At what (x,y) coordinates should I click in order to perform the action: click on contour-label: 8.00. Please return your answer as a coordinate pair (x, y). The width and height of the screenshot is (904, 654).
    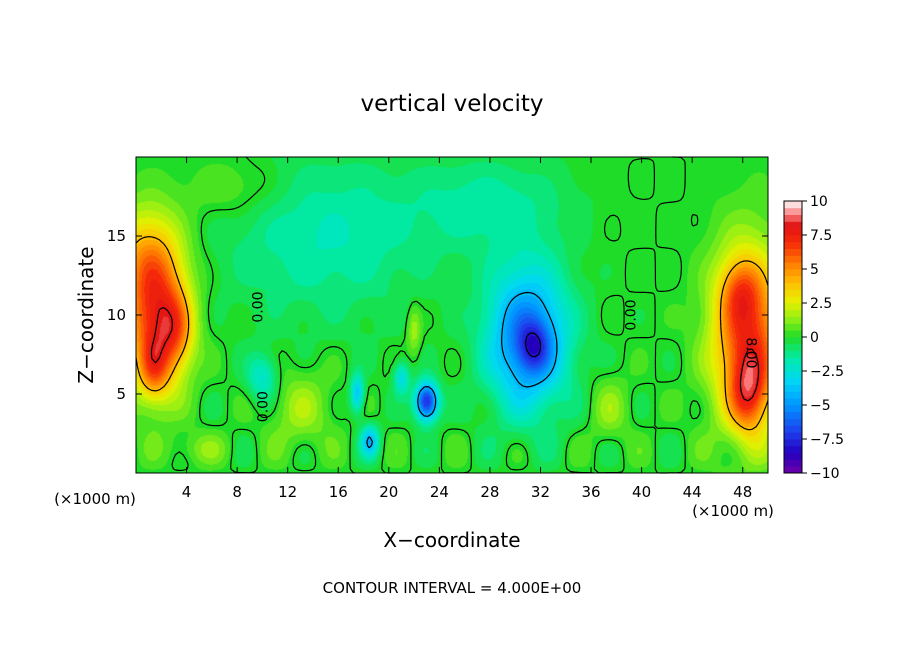
    Looking at the image, I should click on (751, 352).